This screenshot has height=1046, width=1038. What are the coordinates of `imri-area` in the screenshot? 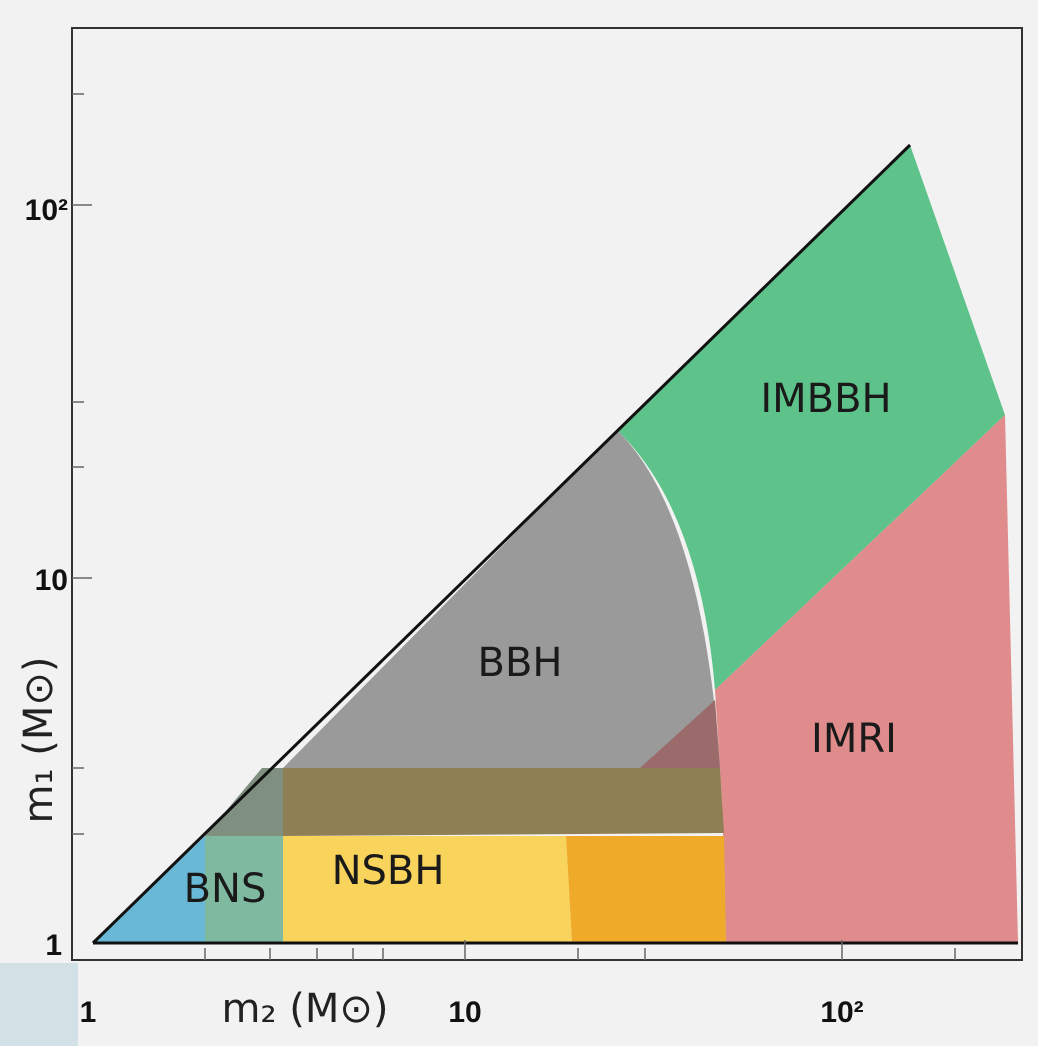 It's located at (866, 679).